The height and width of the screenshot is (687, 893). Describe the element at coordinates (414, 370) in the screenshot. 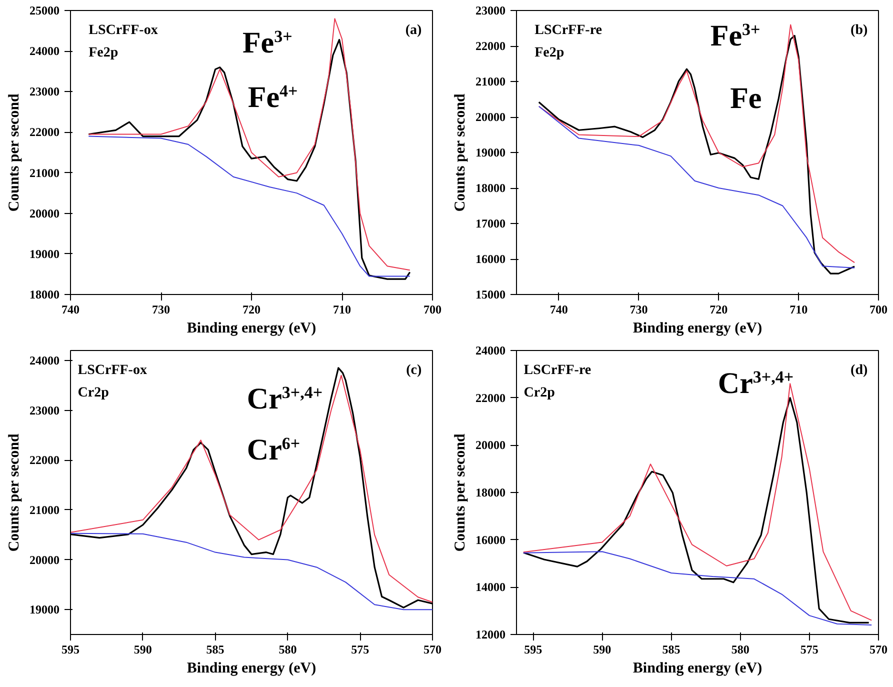

I see `annotation: (c)` at that location.